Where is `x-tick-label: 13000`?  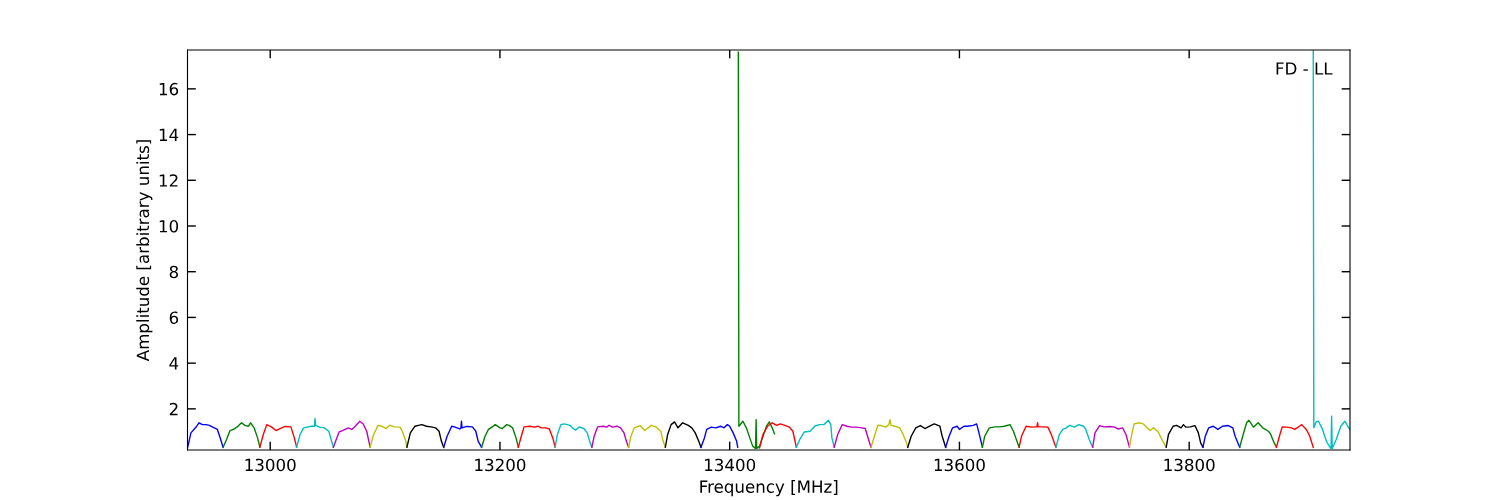 x-tick-label: 13000 is located at coordinates (270, 465).